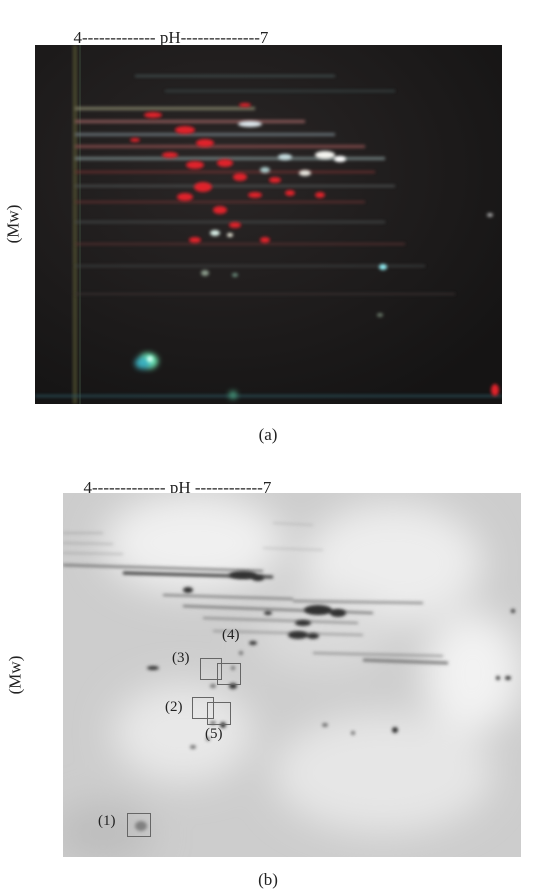 The image size is (536, 893). I want to click on ph-axis-b: 4------------- pH ------------7, so click(173, 478).